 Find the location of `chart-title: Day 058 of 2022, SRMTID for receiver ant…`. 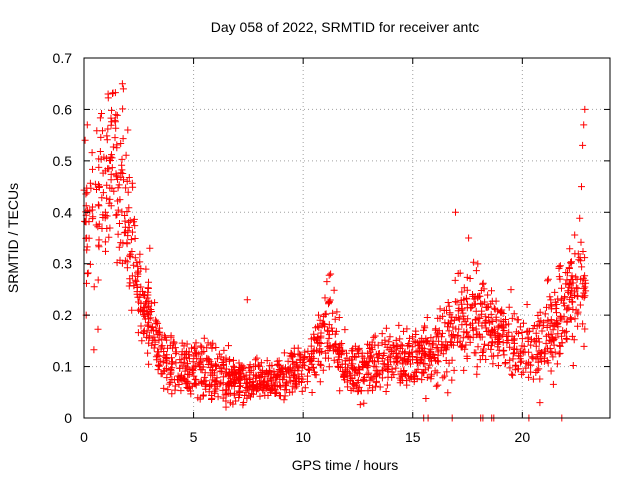

chart-title: Day 058 of 2022, SRMTID for receiver ant… is located at coordinates (345, 27).